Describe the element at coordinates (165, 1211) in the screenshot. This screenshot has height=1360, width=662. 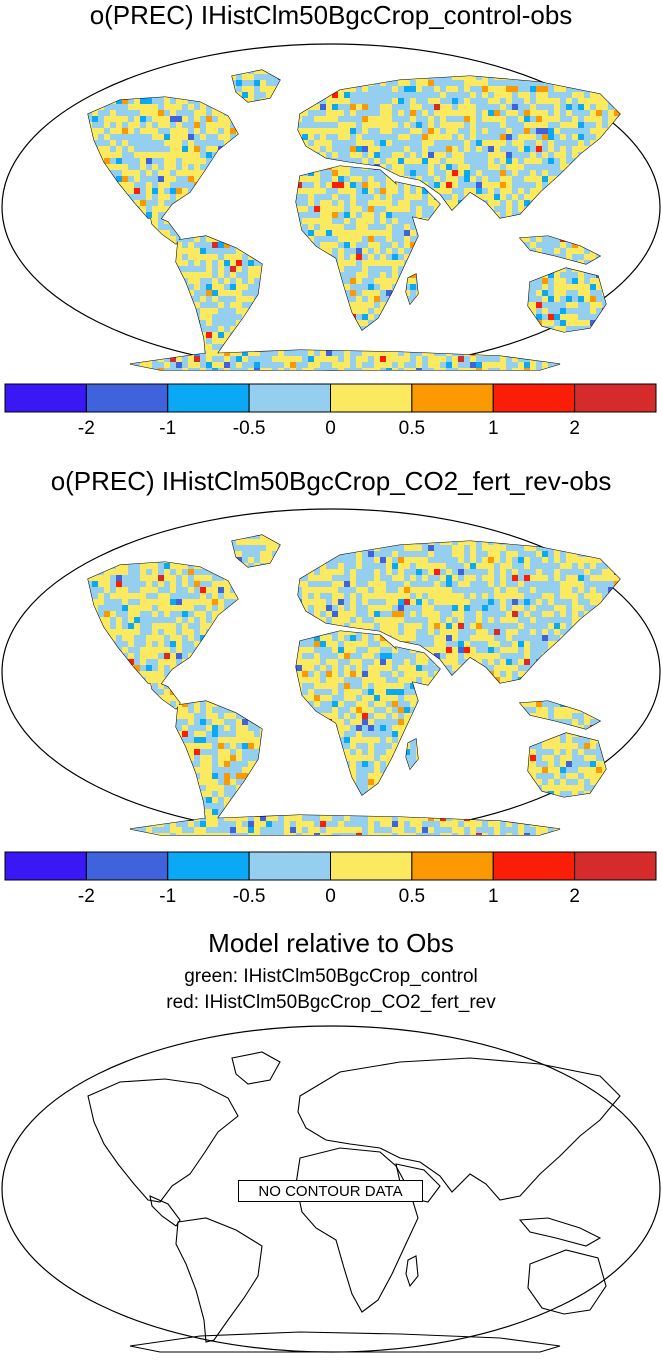
I see `central-america-coast` at that location.